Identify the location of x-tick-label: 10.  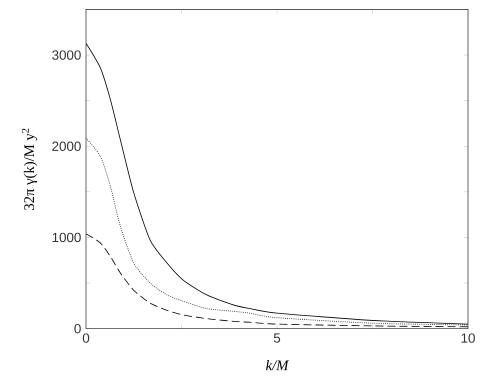
(468, 338).